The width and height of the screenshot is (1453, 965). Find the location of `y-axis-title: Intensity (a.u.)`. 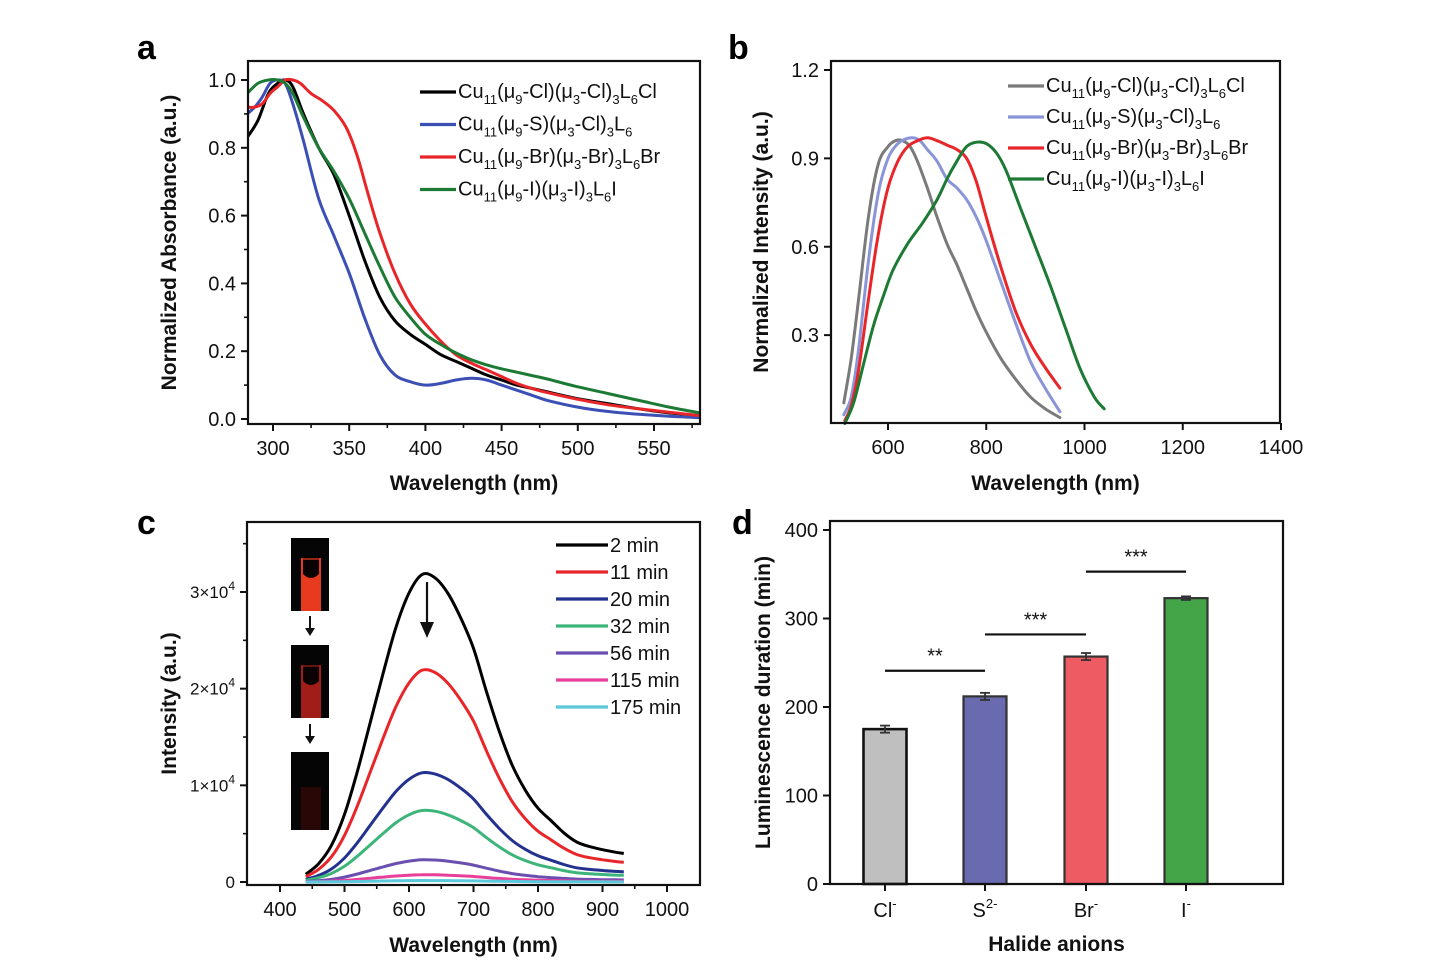

y-axis-title: Intensity (a.u.) is located at coordinates (169, 703).